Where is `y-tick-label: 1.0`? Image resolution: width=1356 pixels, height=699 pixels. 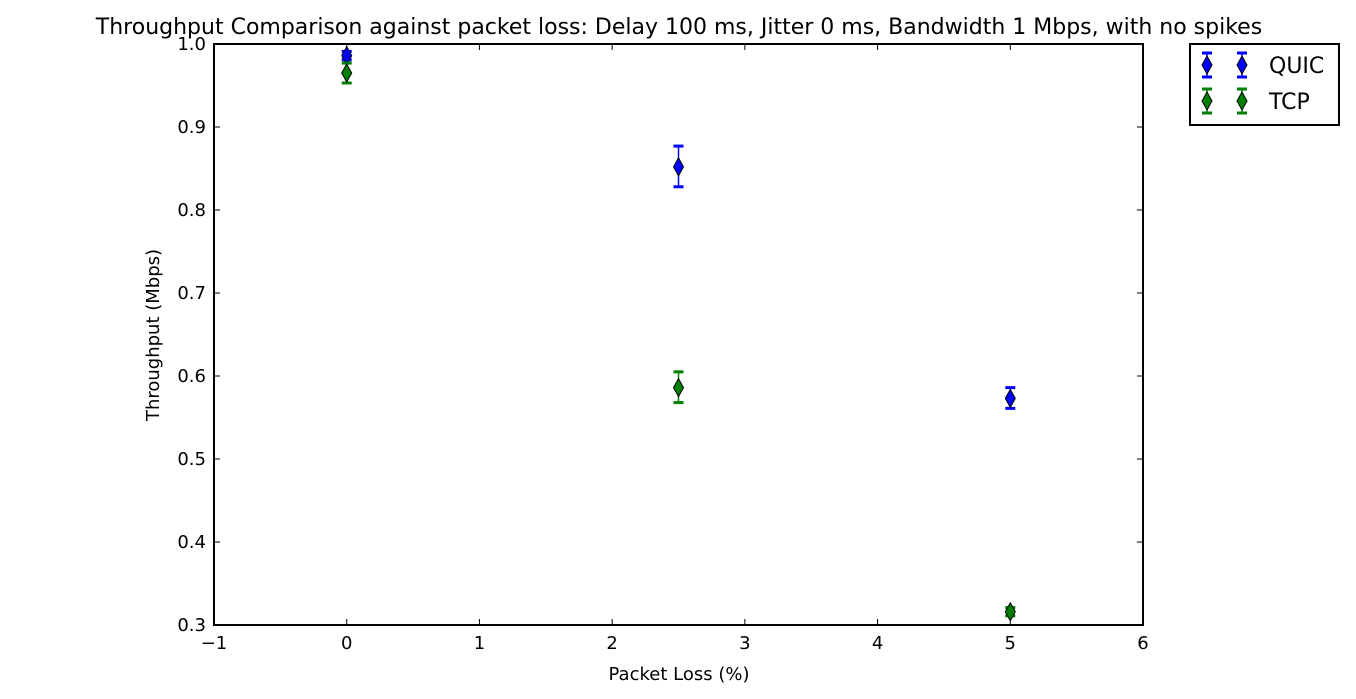 y-tick-label: 1.0 is located at coordinates (191, 44).